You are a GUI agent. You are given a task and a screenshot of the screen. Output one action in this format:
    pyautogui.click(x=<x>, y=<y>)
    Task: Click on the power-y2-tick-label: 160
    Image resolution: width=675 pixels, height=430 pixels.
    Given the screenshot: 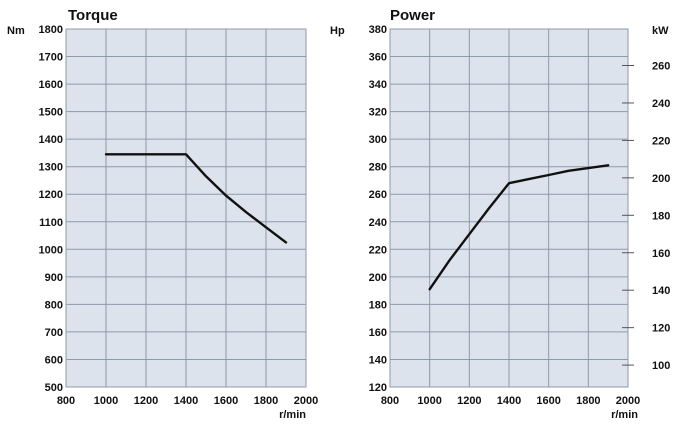 What is the action you would take?
    pyautogui.click(x=661, y=254)
    